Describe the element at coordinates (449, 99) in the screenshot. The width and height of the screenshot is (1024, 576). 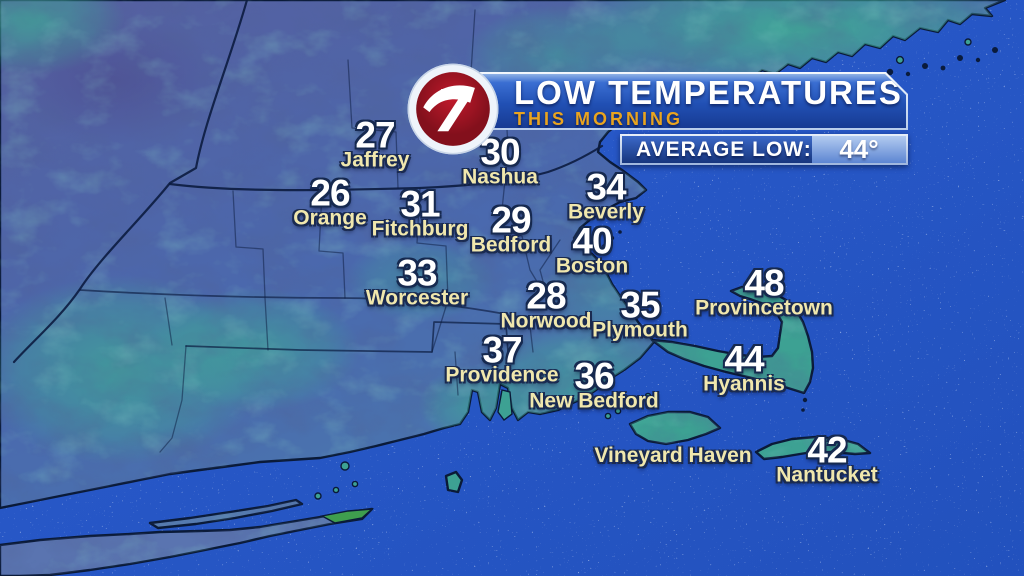
I see `logo-swoosh` at that location.